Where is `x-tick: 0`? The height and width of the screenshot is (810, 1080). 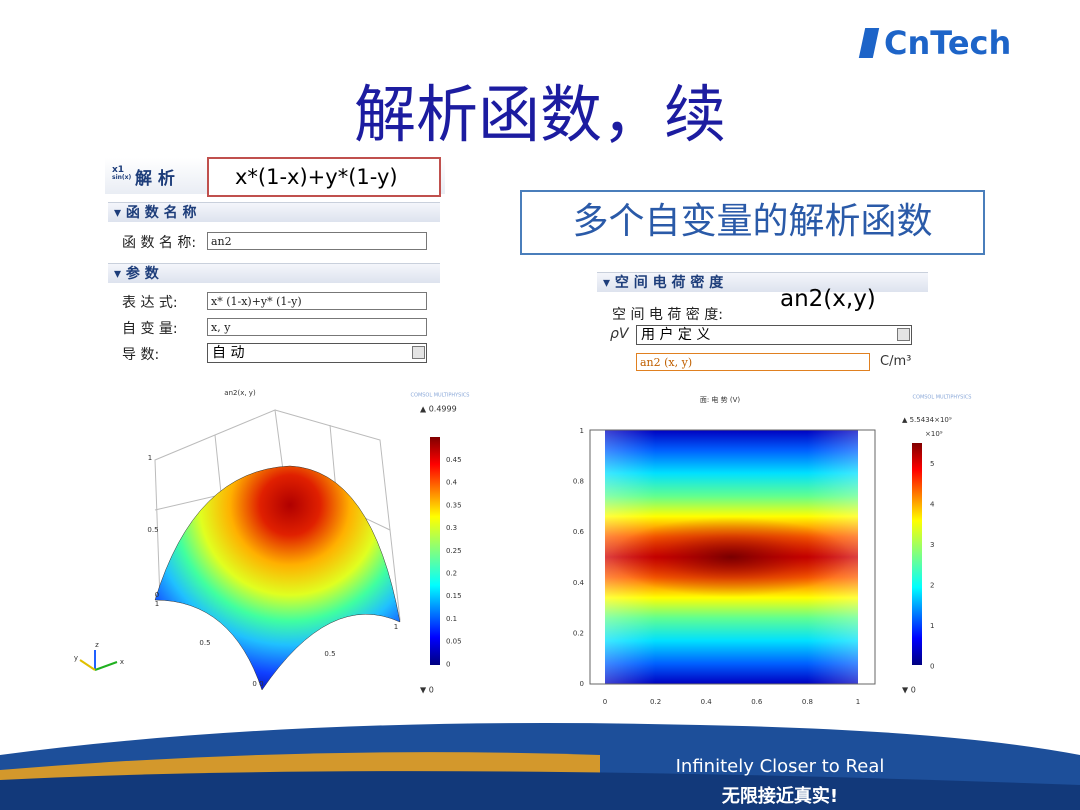
x-tick: 0 is located at coordinates (605, 702).